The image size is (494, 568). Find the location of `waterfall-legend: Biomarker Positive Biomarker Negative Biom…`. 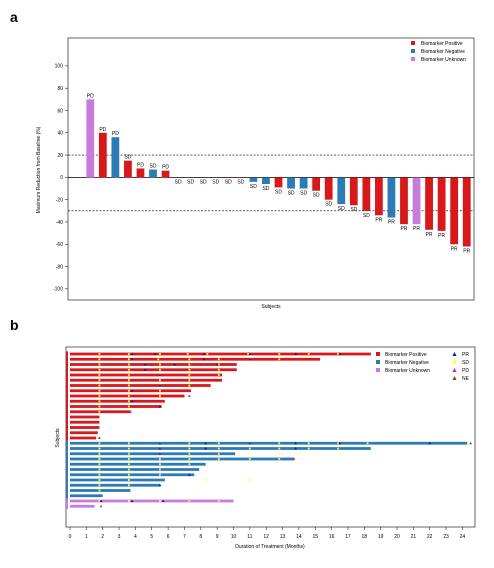

waterfall-legend: Biomarker Positive Biomarker Negative Biom… is located at coordinates (438, 52).